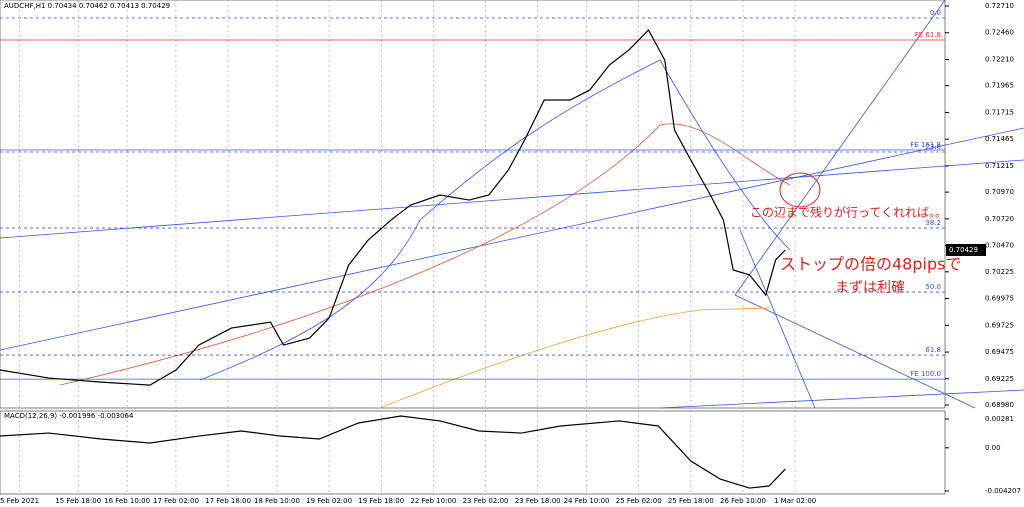 The height and width of the screenshot is (507, 1024). I want to click on level-label: 50.0, so click(933, 287).